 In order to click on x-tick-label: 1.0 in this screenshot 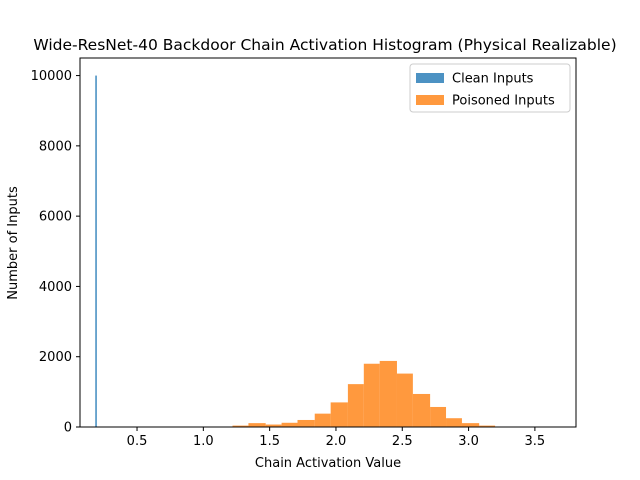, I will do `click(203, 441)`.